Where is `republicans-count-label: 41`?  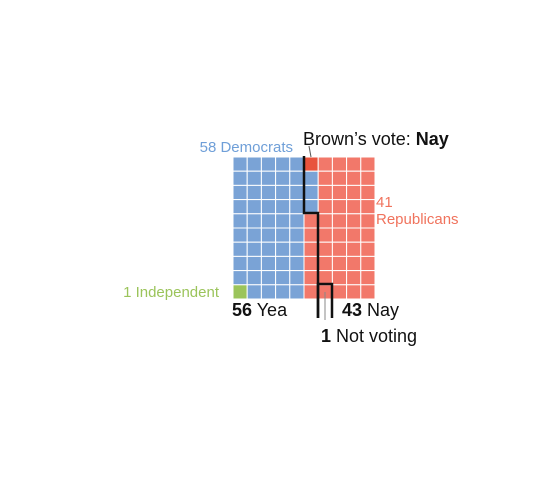
republicans-count-label: 41 is located at coordinates (384, 202).